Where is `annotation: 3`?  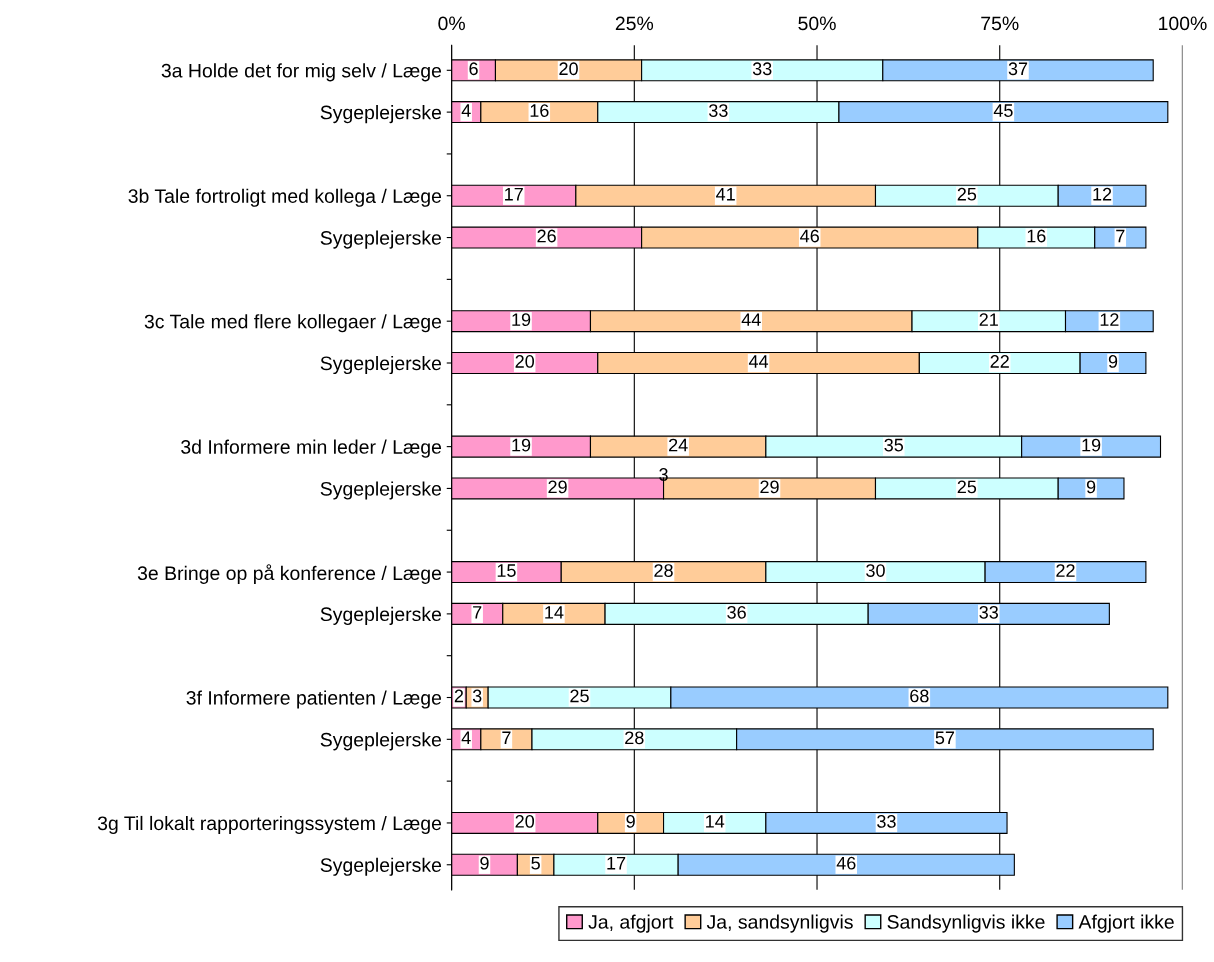 annotation: 3 is located at coordinates (663, 474).